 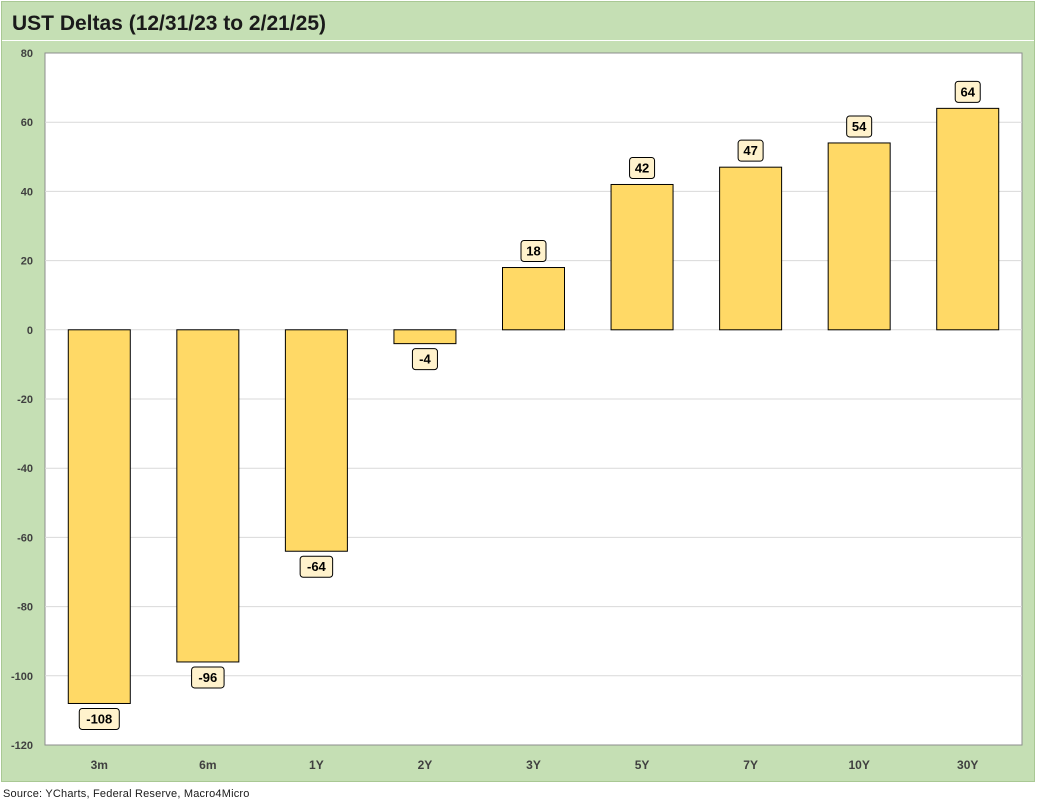 I want to click on y-tick-label: 60, so click(x=27, y=123).